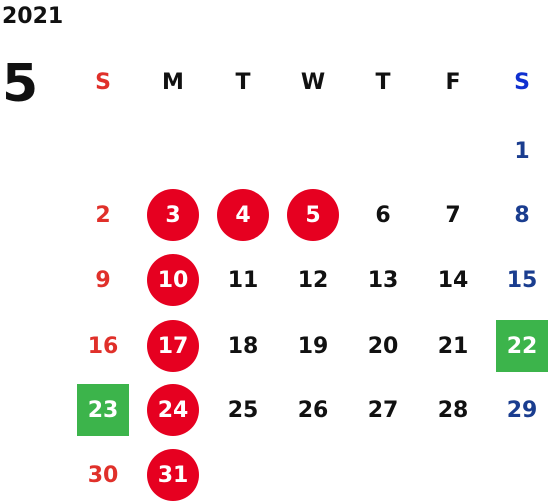 The height and width of the screenshot is (503, 548). Describe the element at coordinates (243, 346) in the screenshot. I see `calendar-day: 18` at that location.